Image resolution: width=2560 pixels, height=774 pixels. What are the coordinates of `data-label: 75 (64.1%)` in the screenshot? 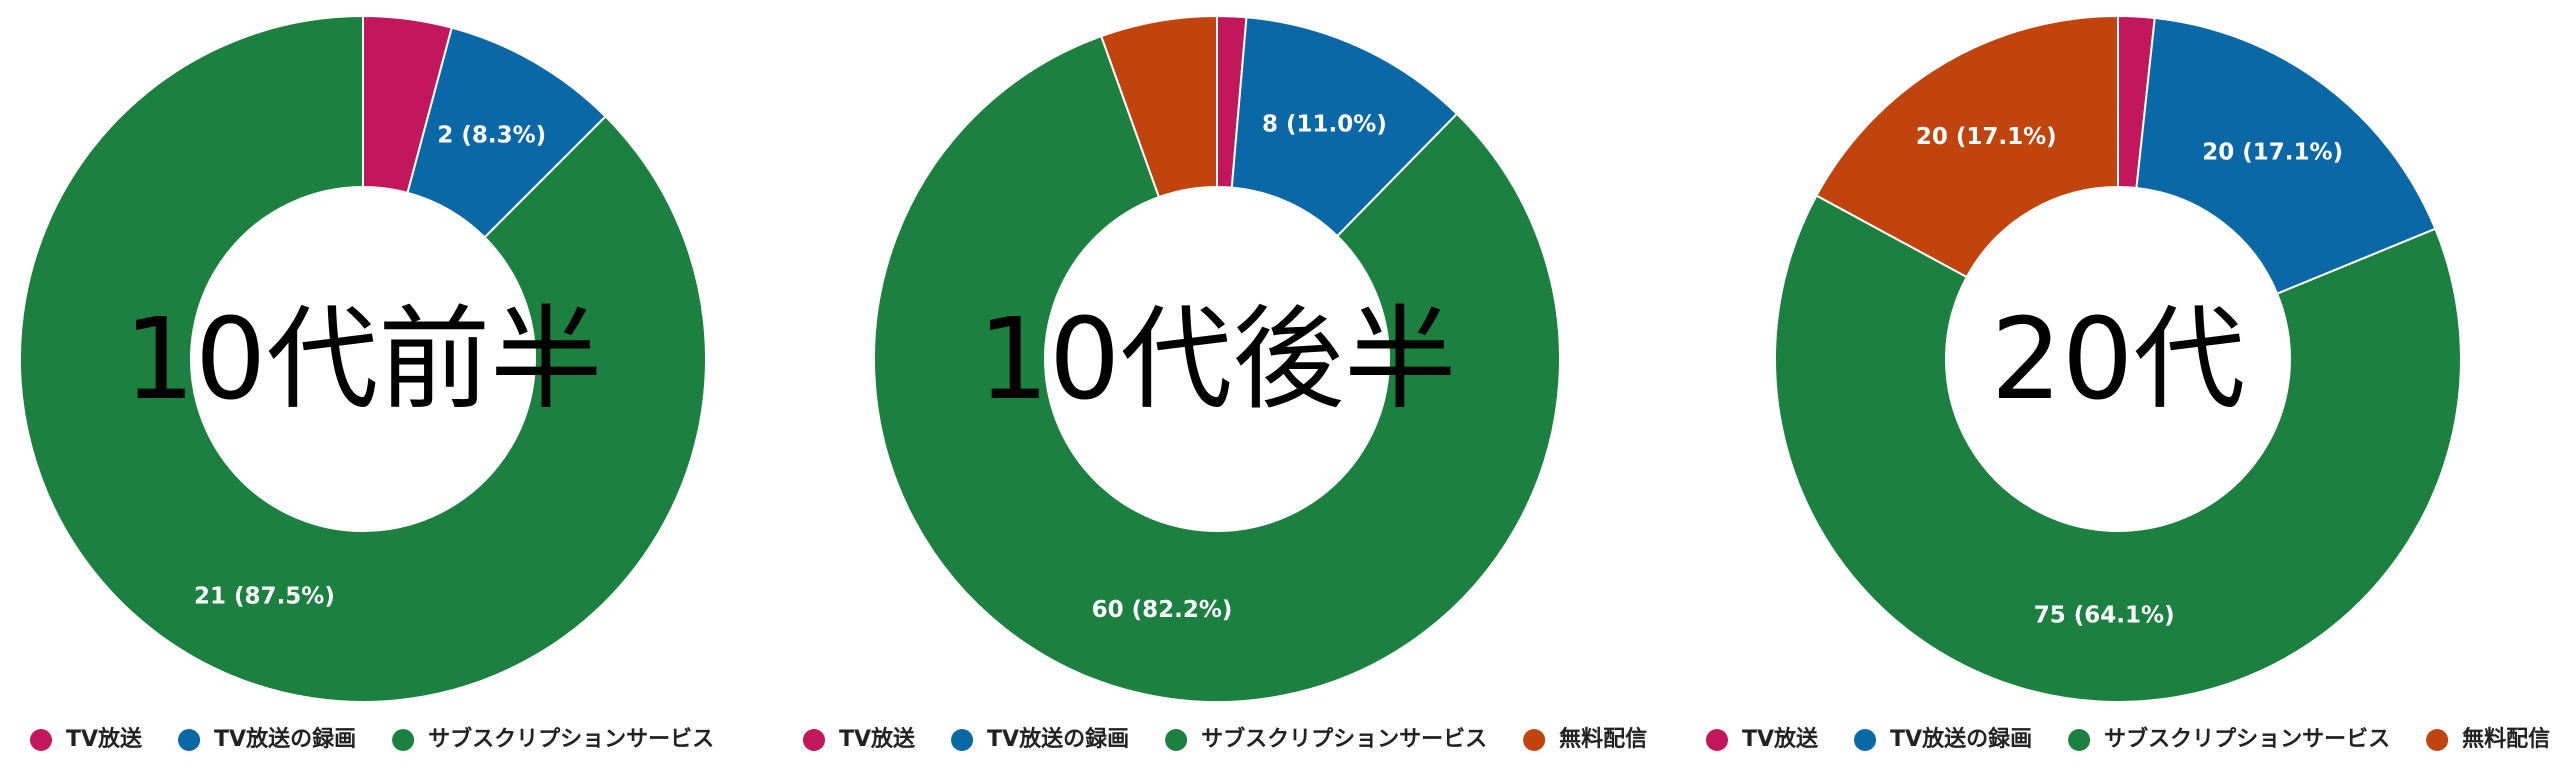 It's located at (2104, 616).